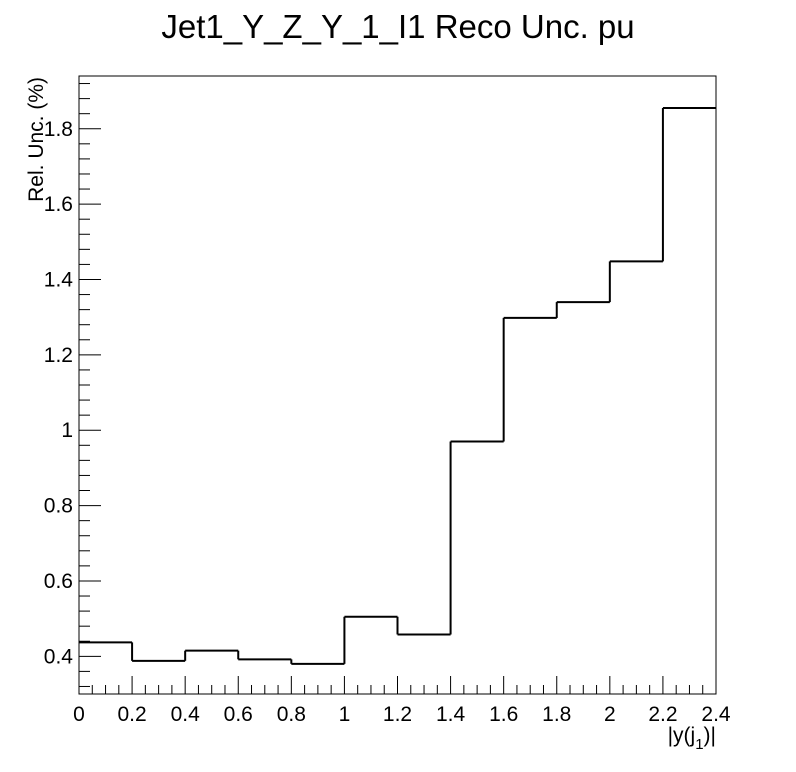 The width and height of the screenshot is (796, 772). What do you see at coordinates (58, 355) in the screenshot?
I see `y-tick-label: 1.2` at bounding box center [58, 355].